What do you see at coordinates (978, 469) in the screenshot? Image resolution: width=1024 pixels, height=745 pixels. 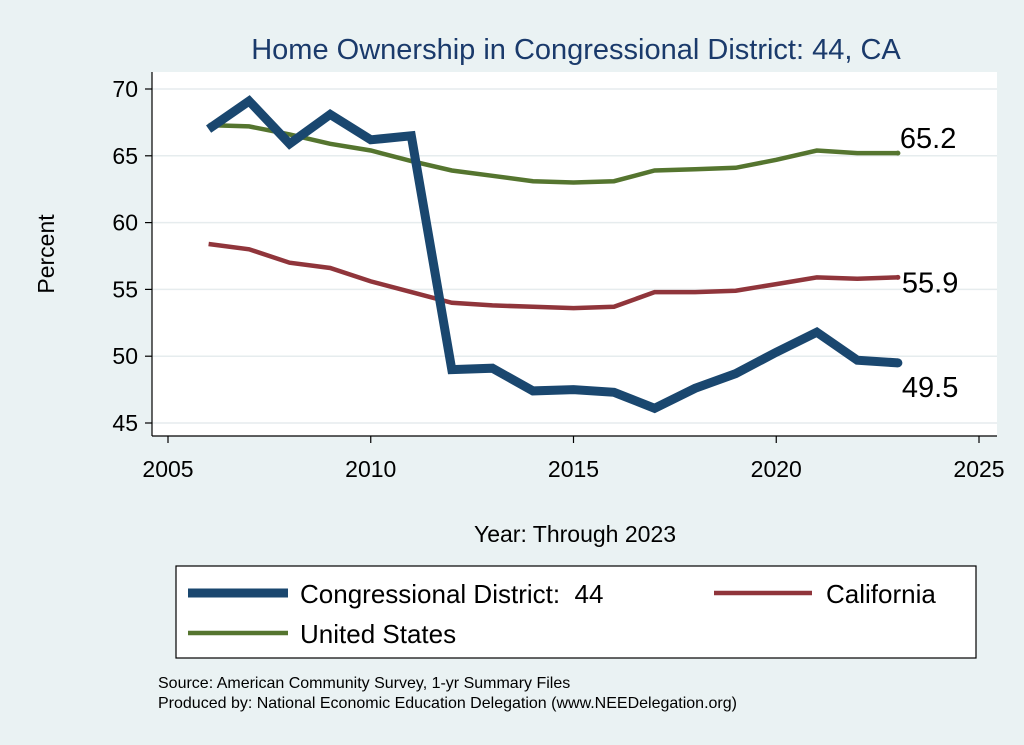 I see `x-tick-label-2025: 2025` at bounding box center [978, 469].